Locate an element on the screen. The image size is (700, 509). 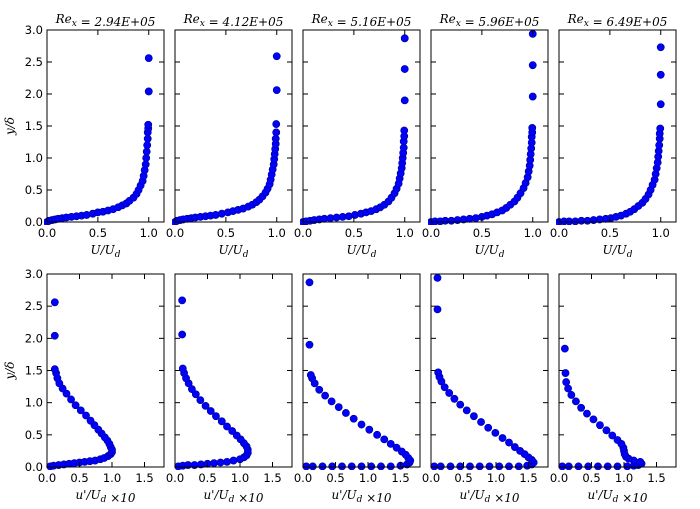
y-tick-label: 0.0 is located at coordinates (34, 222).